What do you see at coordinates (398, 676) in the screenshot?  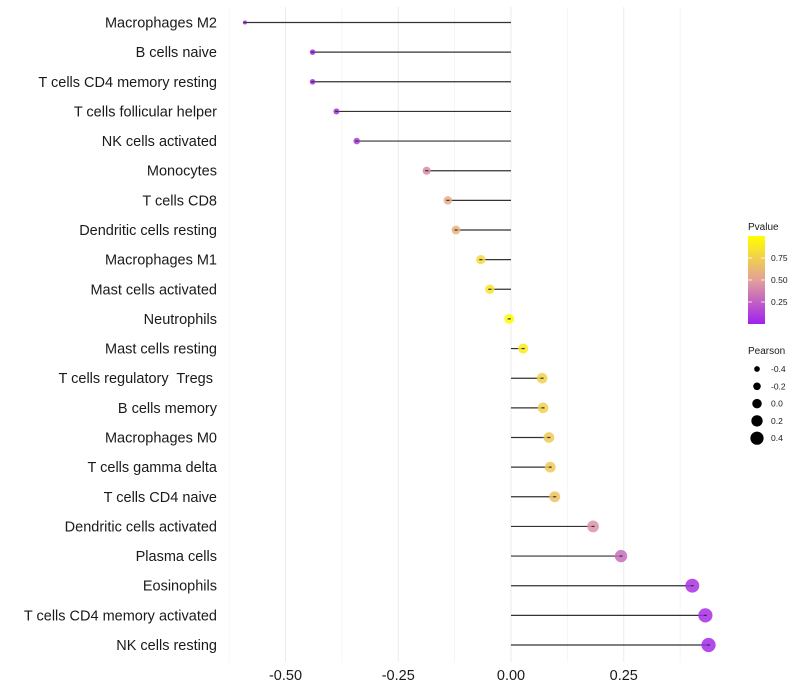 I see `x-tick-label: -0.25` at bounding box center [398, 676].